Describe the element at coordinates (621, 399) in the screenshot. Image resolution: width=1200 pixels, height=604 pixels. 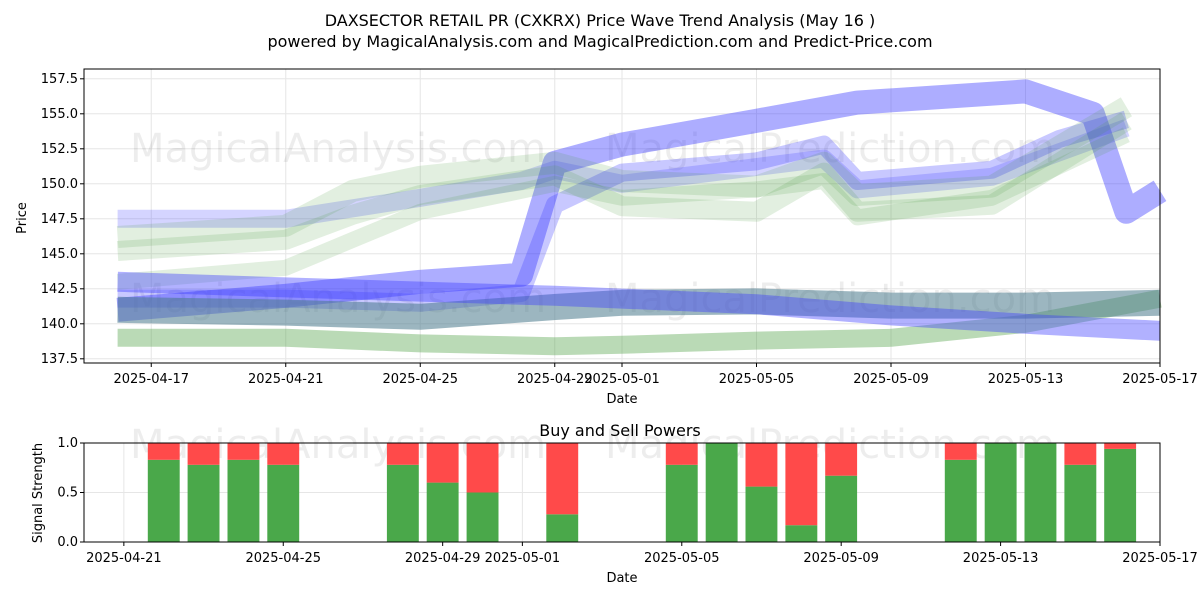
I see `top-x-axis-label: Date` at that location.